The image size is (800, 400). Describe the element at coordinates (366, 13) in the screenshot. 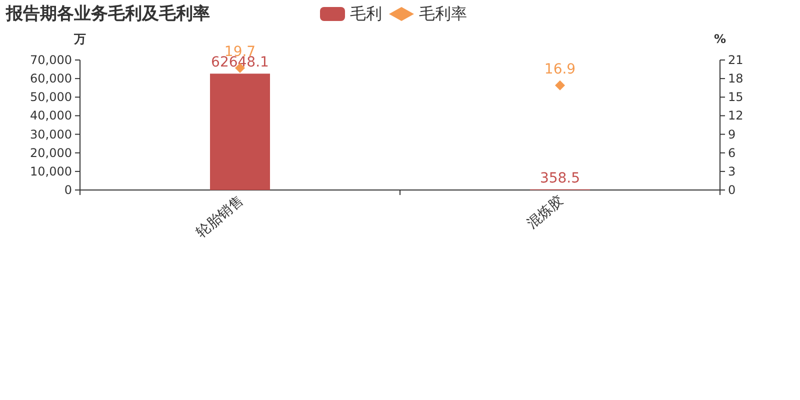

I see `legend-label: 毛利` at that location.